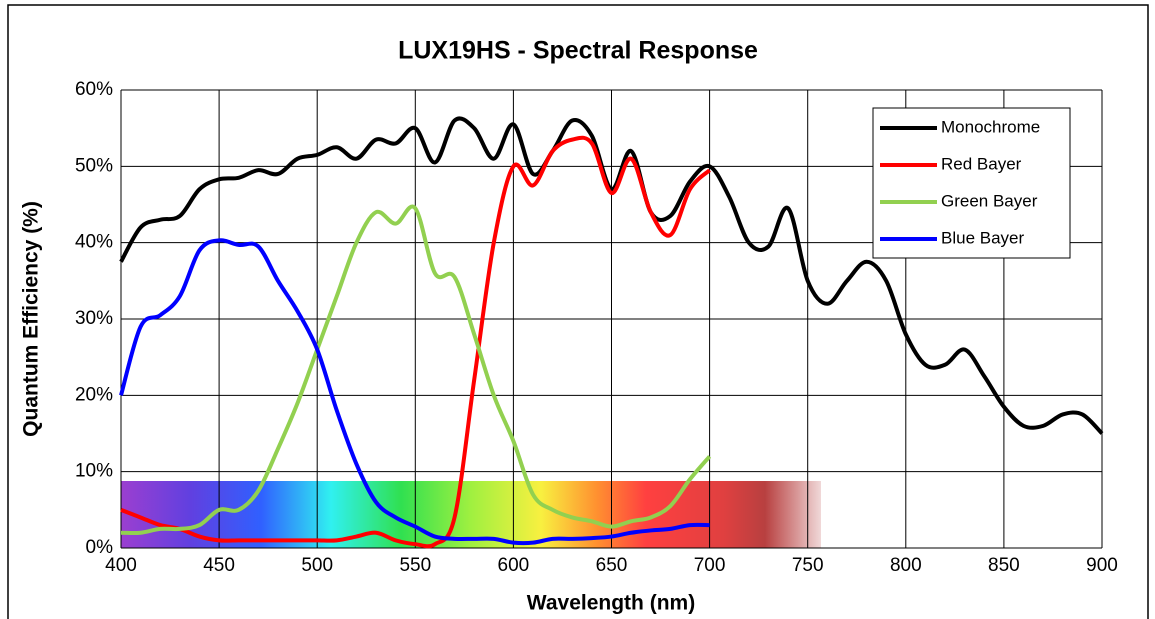 This screenshot has height=619, width=1155. What do you see at coordinates (94, 89) in the screenshot?
I see `y-tick-label: 60%` at bounding box center [94, 89].